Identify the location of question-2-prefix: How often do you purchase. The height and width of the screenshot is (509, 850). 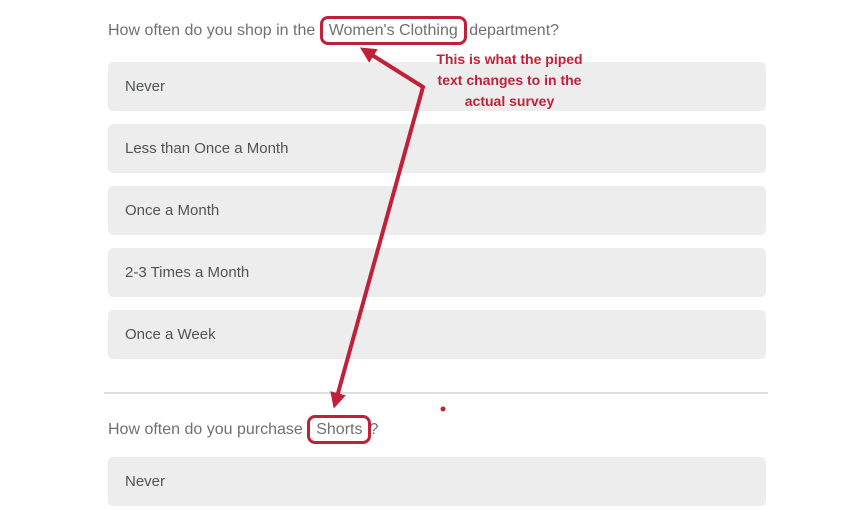
(208, 429).